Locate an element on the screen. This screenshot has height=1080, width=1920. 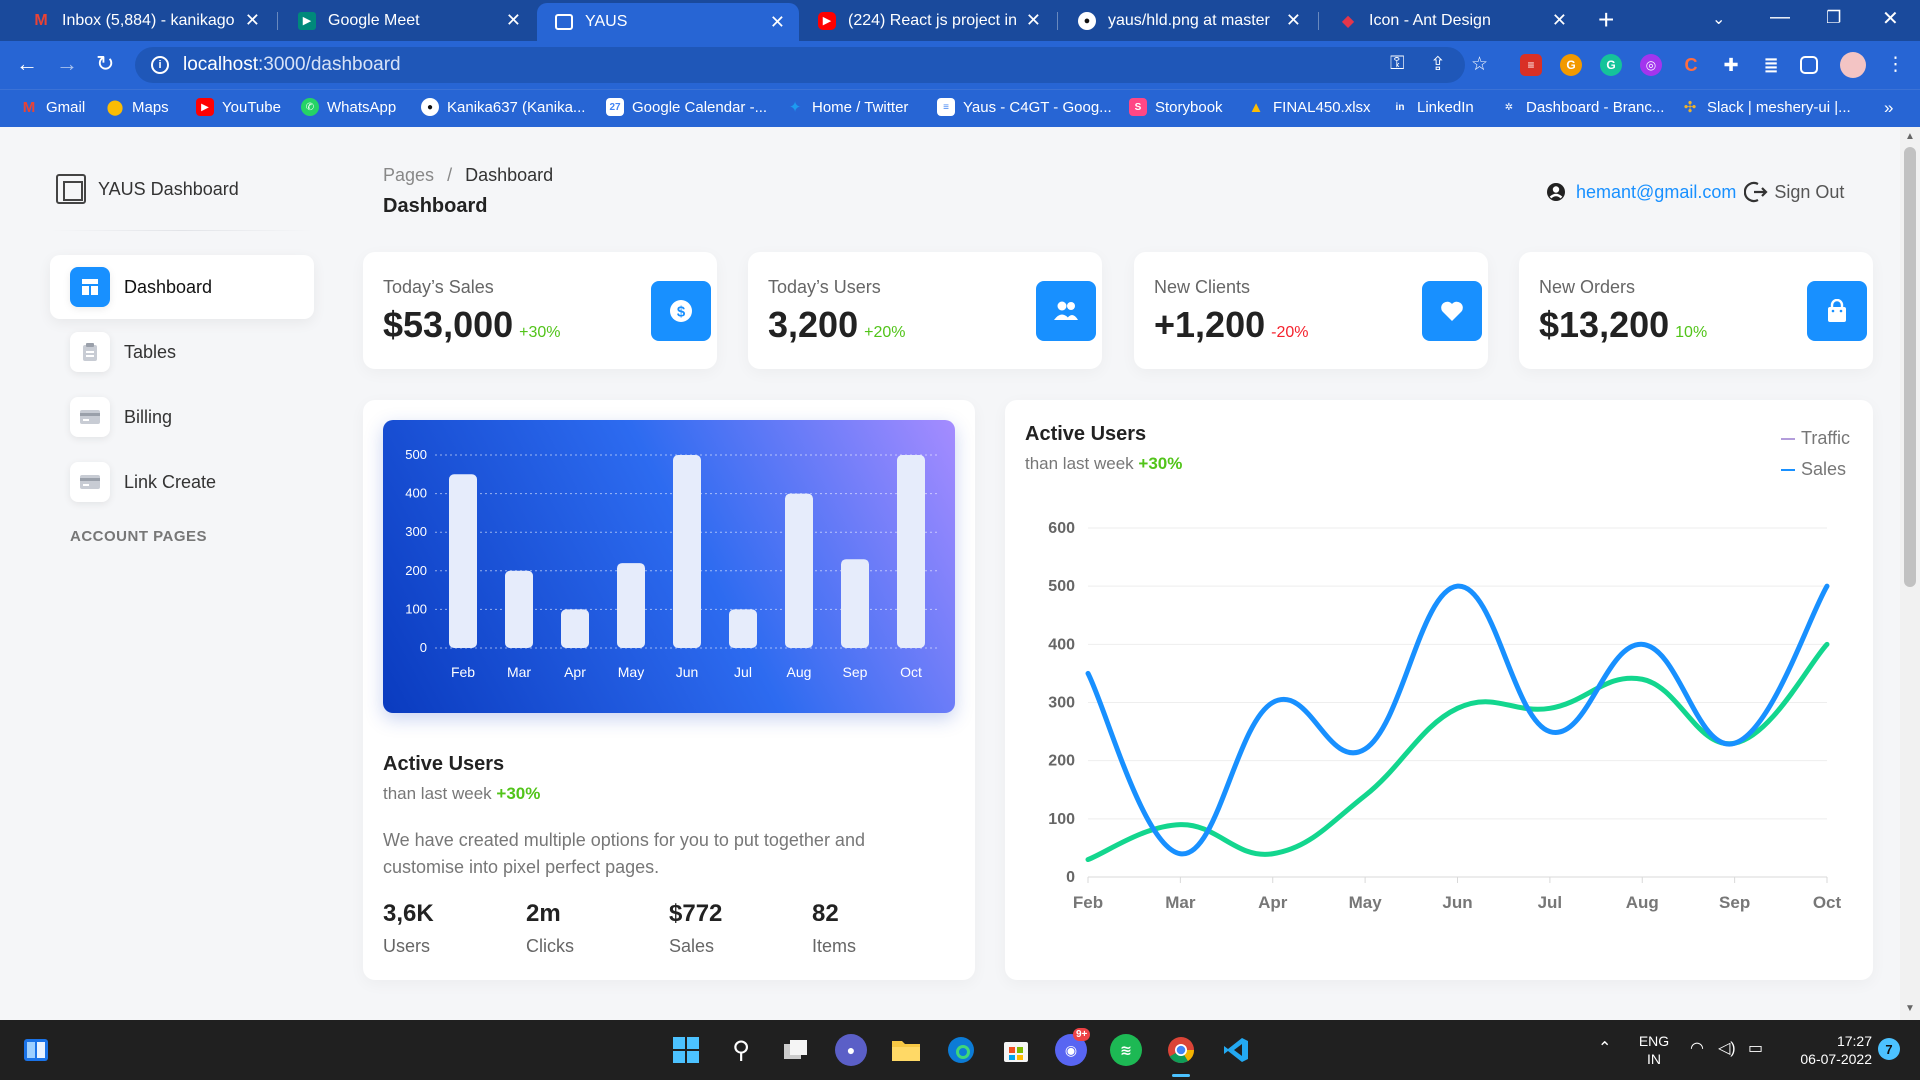
share-icon: ⇪ is located at coordinates (1438, 64).